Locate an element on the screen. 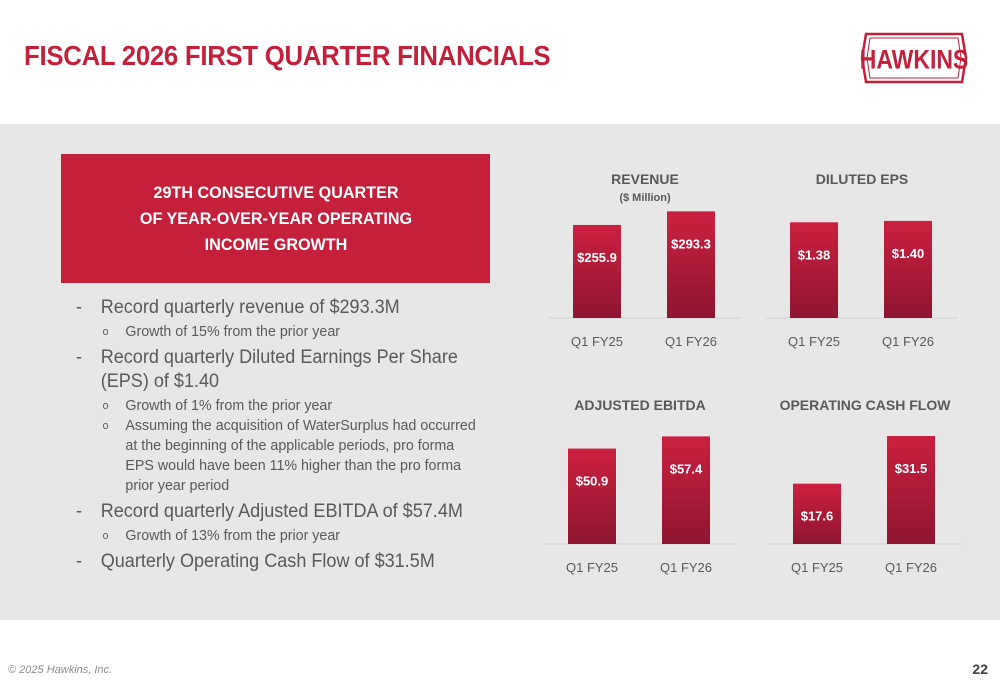  chart-title: REVENUE is located at coordinates (645, 179).